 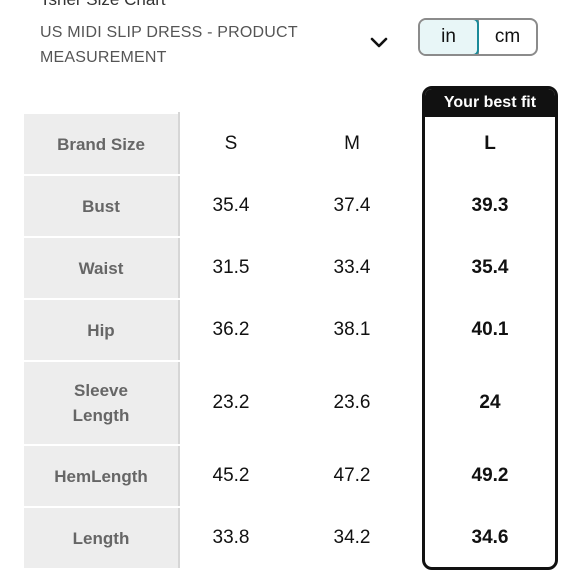 I want to click on cell-value: 35.4, so click(x=231, y=206).